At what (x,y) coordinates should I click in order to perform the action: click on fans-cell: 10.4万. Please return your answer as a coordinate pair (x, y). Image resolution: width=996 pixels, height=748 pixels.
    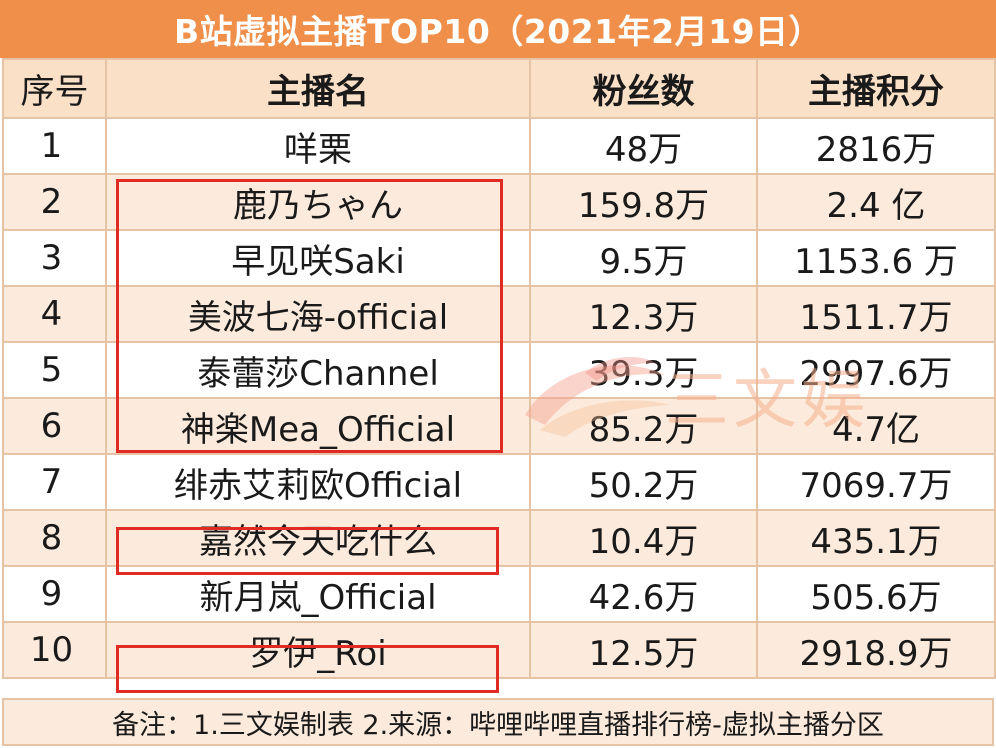
    Looking at the image, I should click on (643, 538).